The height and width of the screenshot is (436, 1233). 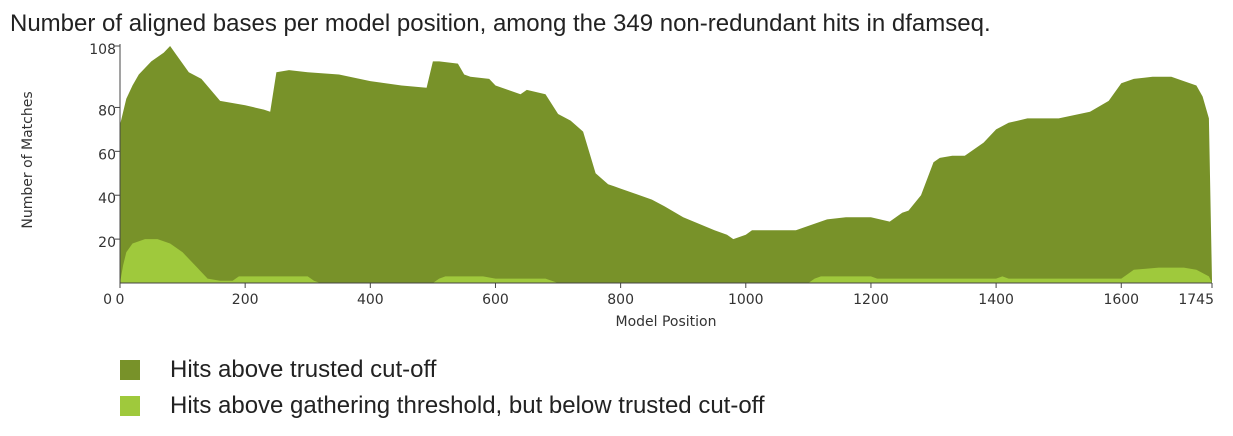 I want to click on legend-swatch-trusted, so click(x=130, y=370).